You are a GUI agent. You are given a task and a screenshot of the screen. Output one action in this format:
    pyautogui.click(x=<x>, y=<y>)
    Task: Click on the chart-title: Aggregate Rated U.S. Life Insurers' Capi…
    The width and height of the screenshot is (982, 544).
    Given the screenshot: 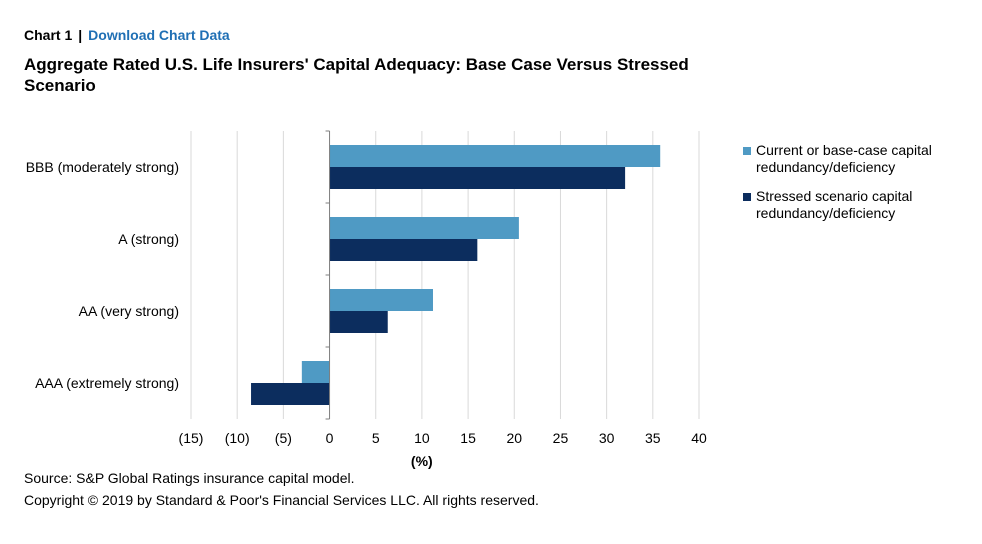 What is the action you would take?
    pyautogui.click(x=356, y=75)
    